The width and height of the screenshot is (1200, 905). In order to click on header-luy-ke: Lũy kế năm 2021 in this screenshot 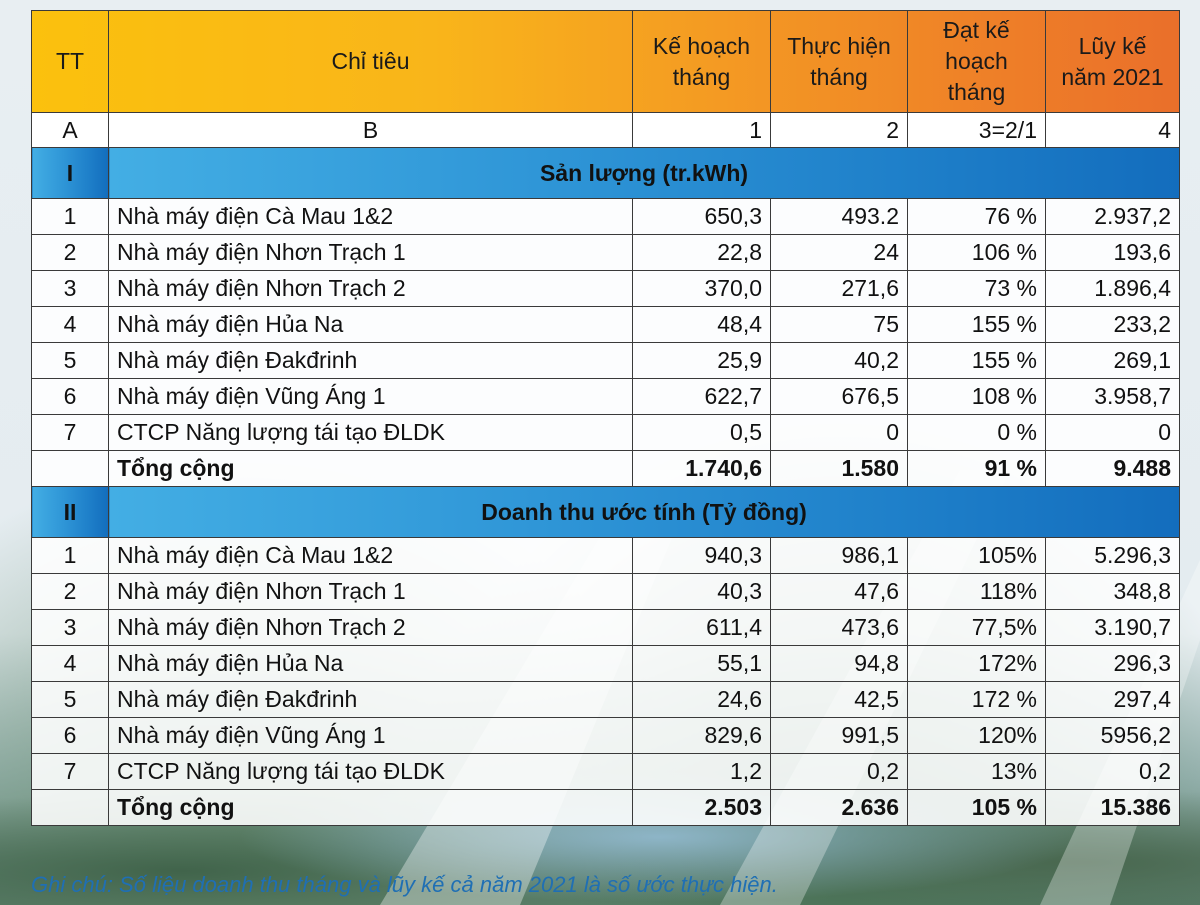, I will do `click(1112, 61)`.